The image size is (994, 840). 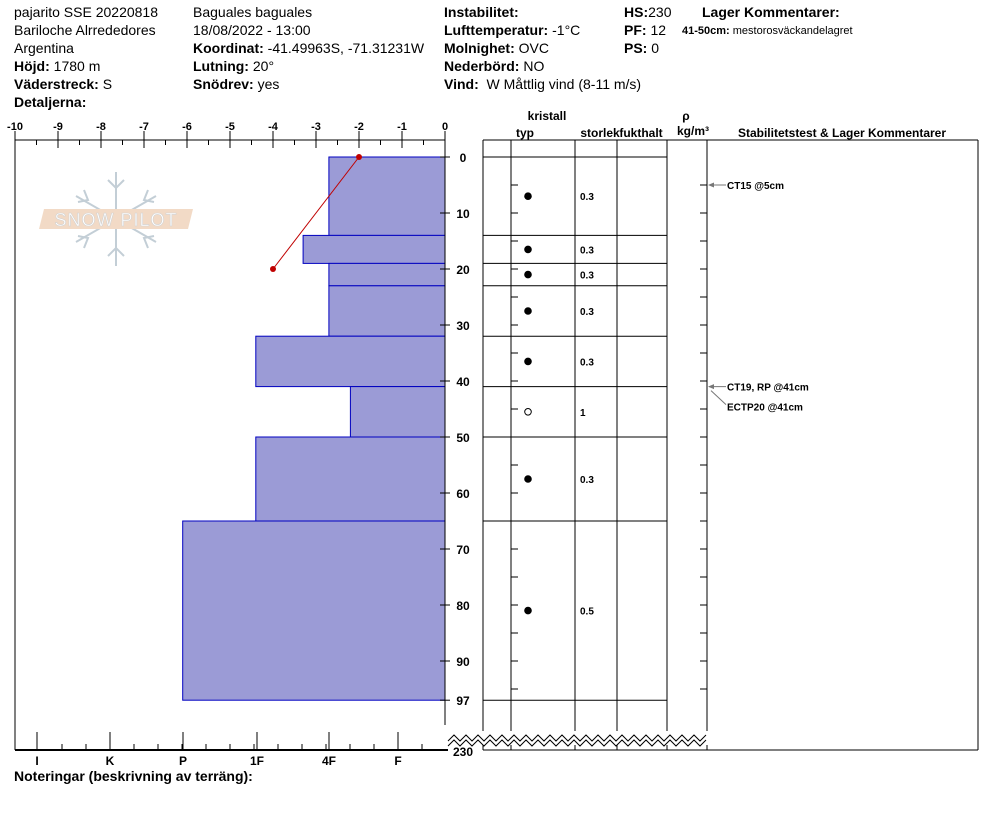 What do you see at coordinates (402, 127) in the screenshot?
I see `temp-tick-label: -1` at bounding box center [402, 127].